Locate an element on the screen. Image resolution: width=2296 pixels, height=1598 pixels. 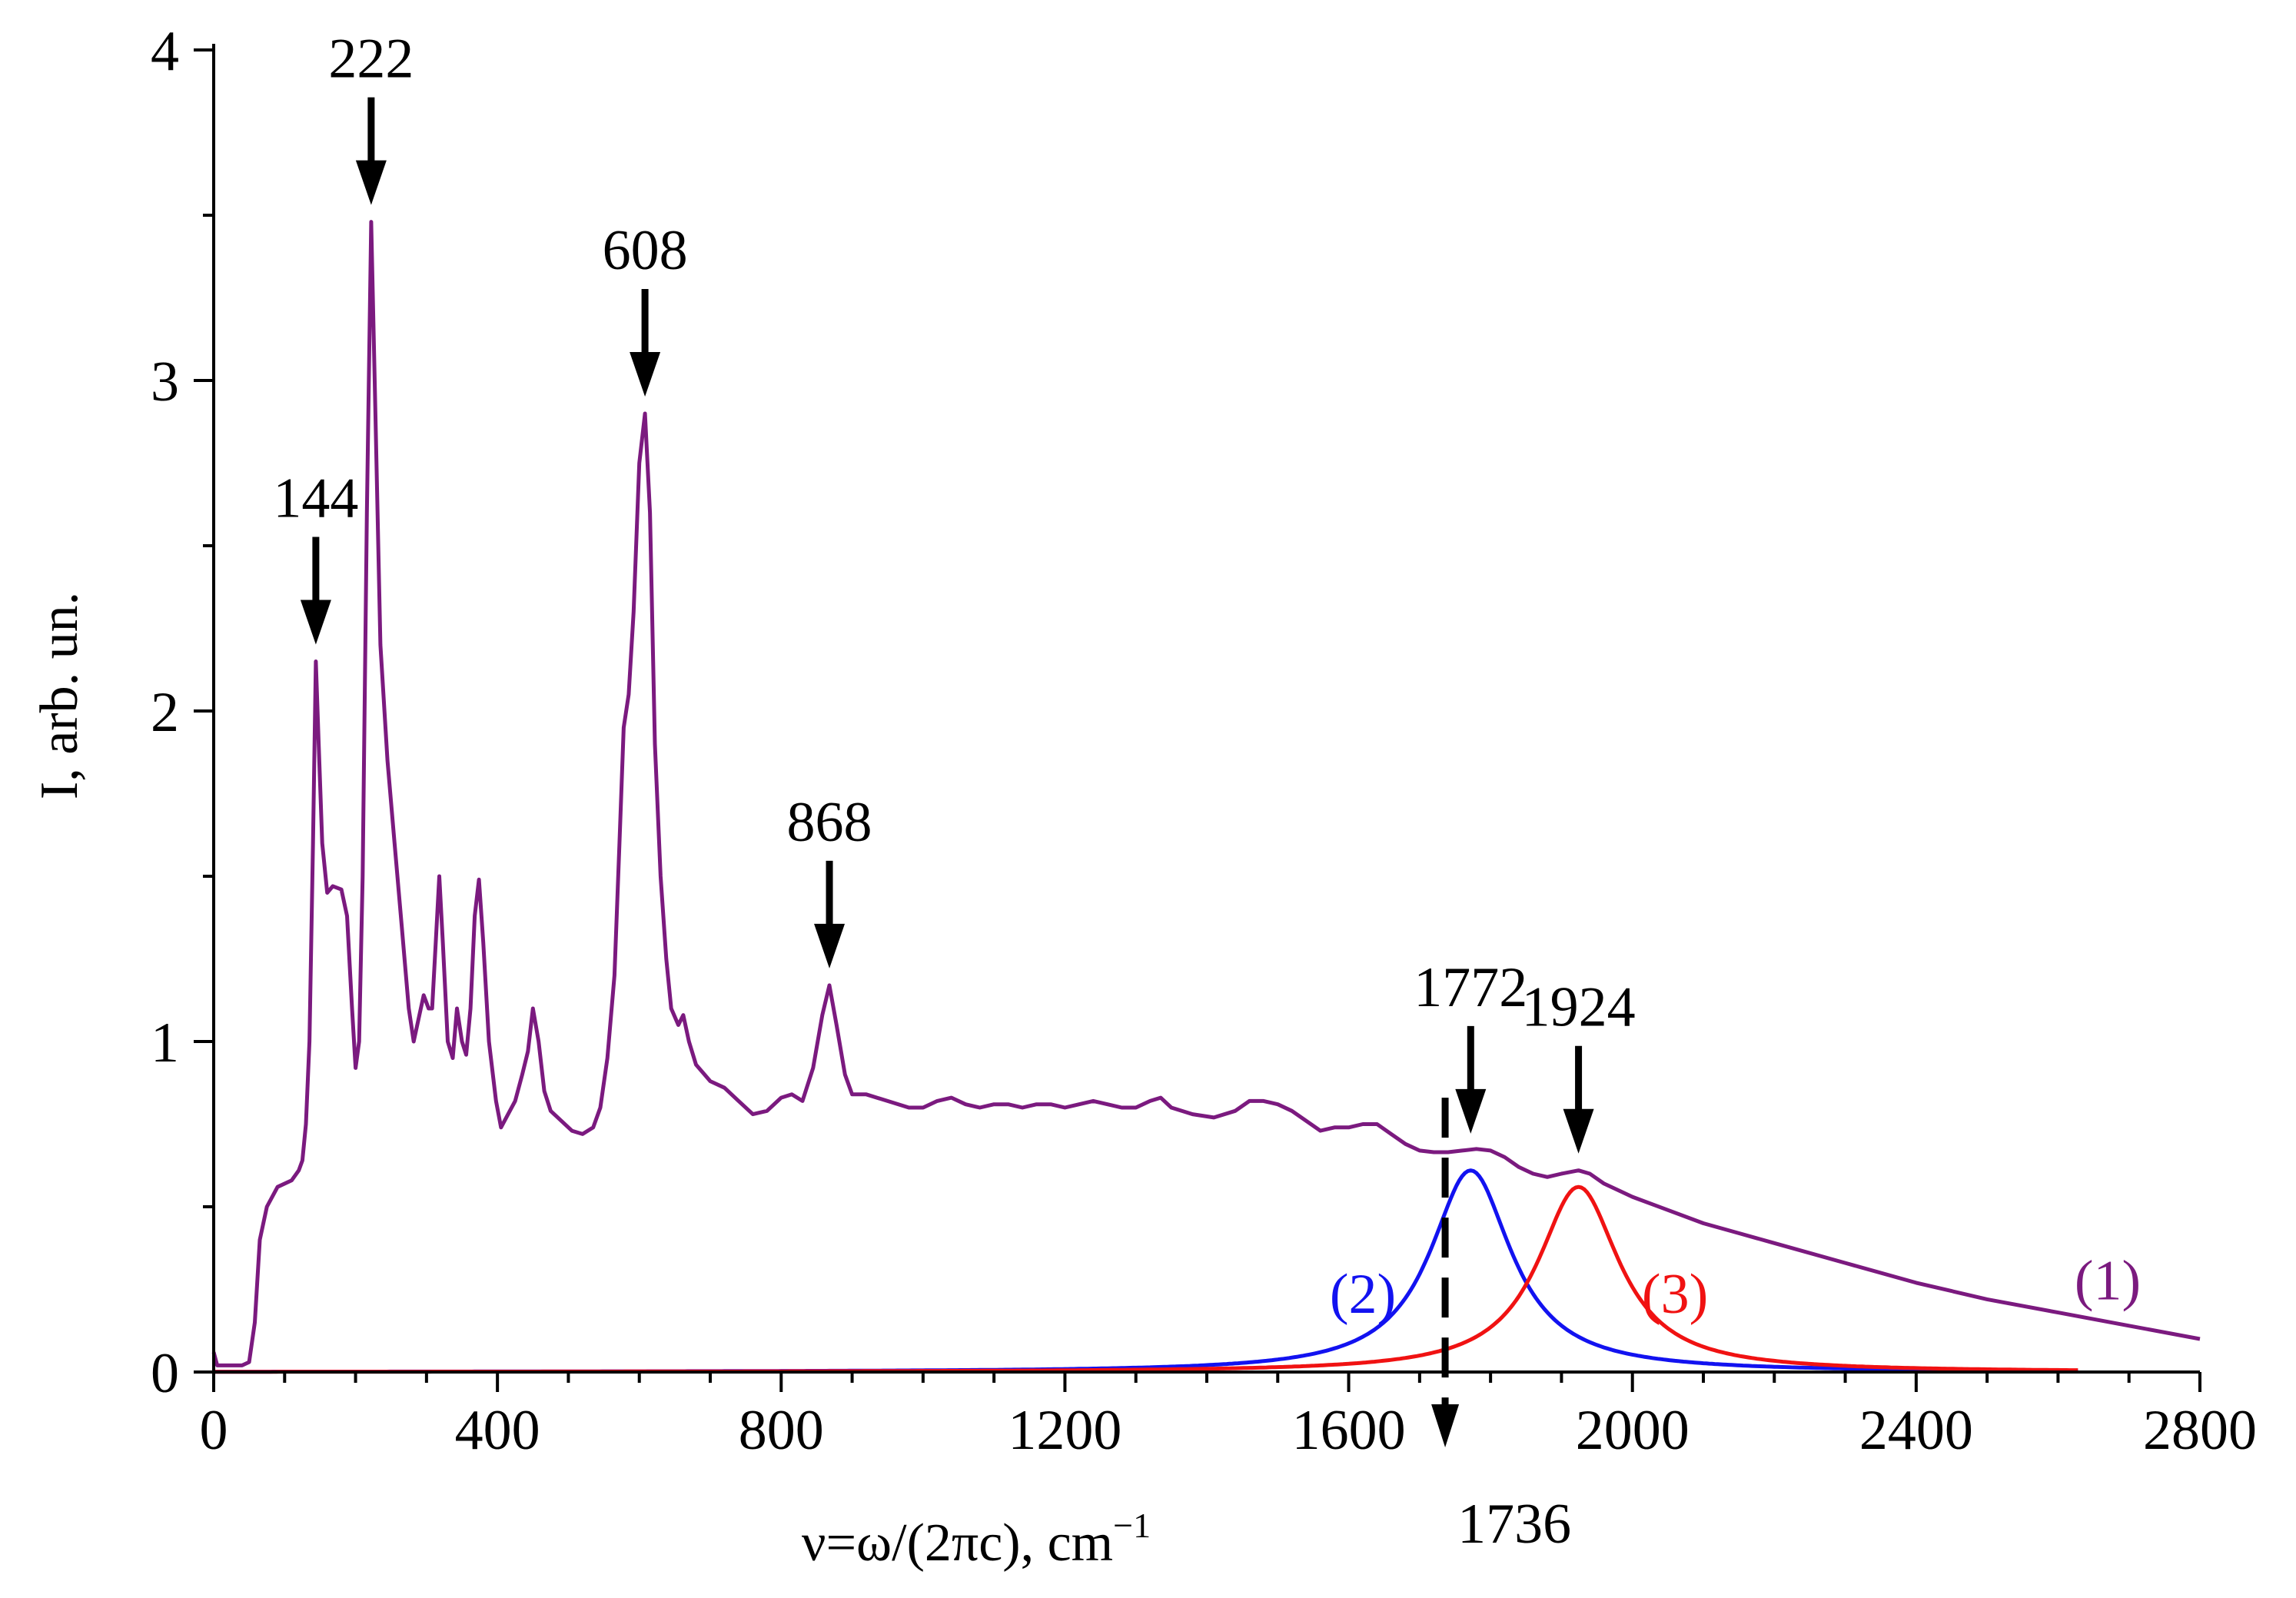
series-label: (1) is located at coordinates (2108, 1281).